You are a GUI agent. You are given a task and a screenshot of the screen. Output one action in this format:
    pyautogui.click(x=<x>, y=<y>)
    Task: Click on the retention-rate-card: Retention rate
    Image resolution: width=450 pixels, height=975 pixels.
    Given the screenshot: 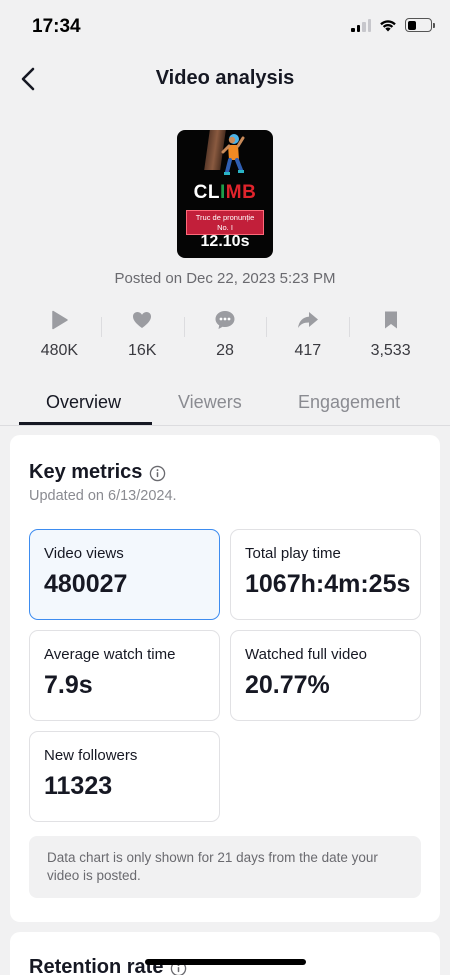 What is the action you would take?
    pyautogui.click(x=225, y=953)
    